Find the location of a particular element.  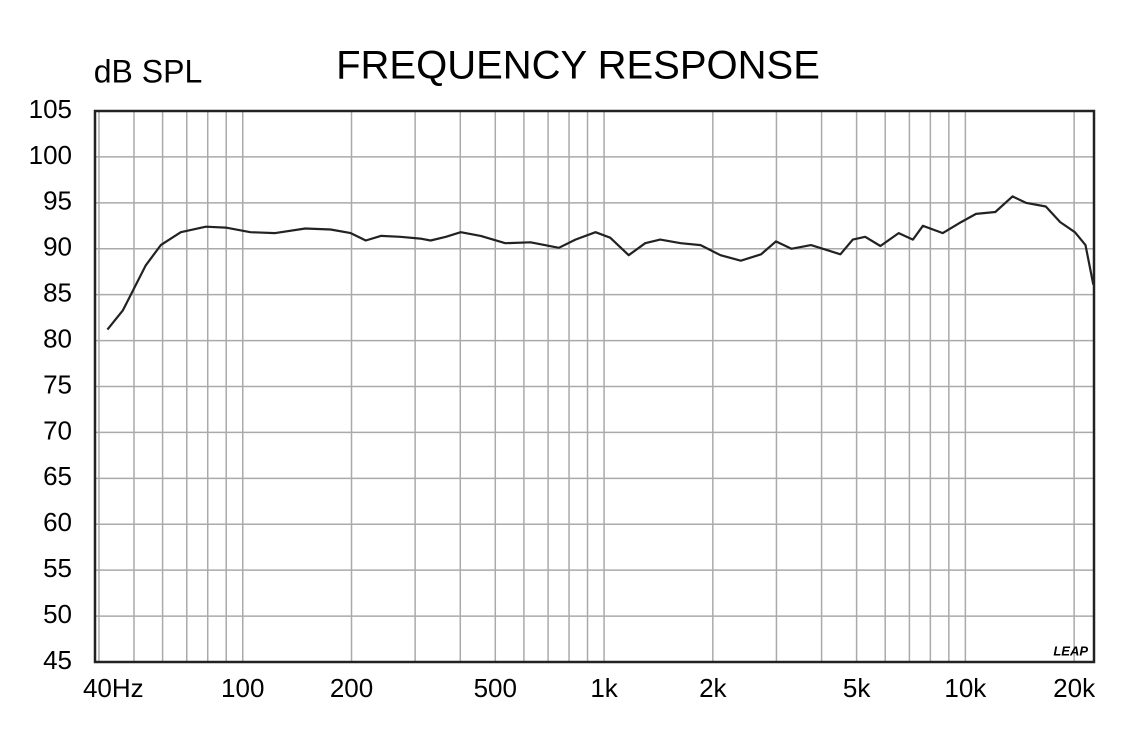

x-tick-label: 5k is located at coordinates (857, 688).